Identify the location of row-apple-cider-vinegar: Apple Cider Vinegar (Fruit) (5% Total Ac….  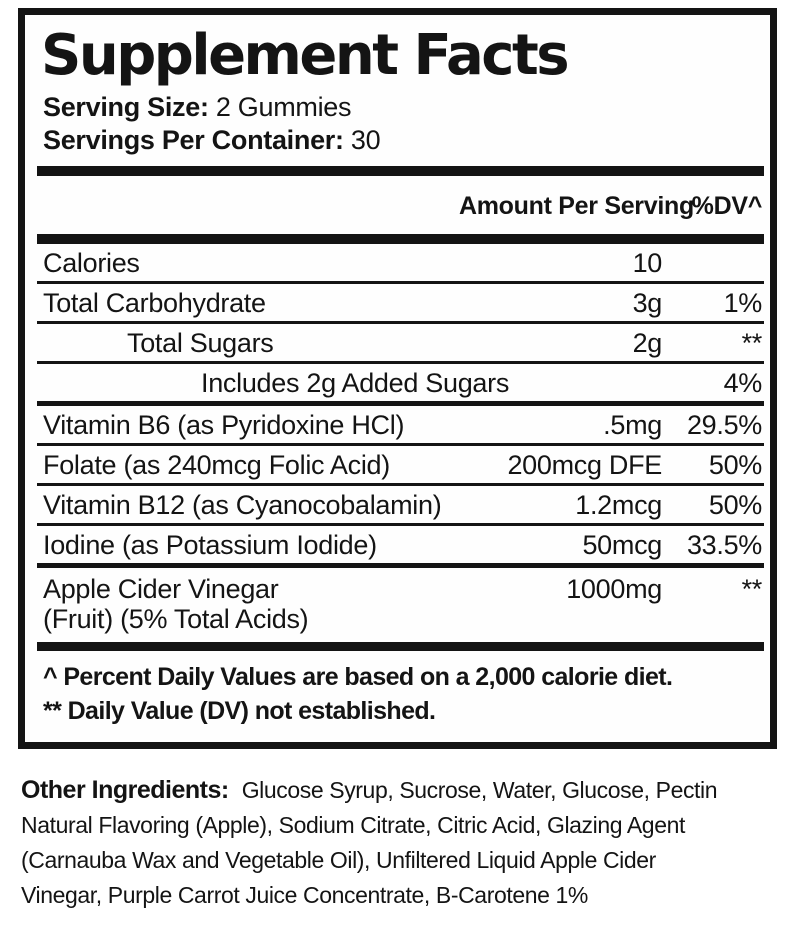
(400, 609).